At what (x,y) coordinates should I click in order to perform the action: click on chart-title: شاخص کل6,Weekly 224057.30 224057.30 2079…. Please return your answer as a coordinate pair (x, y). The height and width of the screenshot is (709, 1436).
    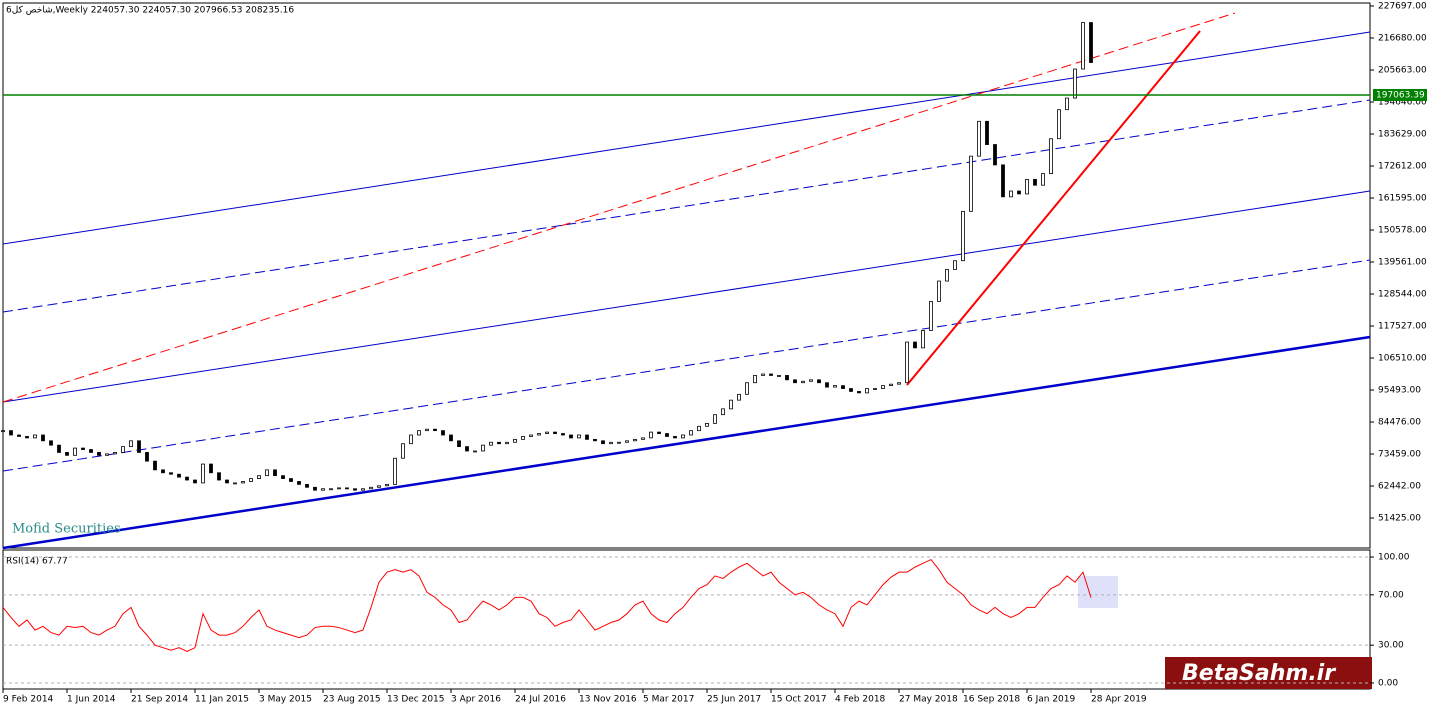
    Looking at the image, I should click on (150, 11).